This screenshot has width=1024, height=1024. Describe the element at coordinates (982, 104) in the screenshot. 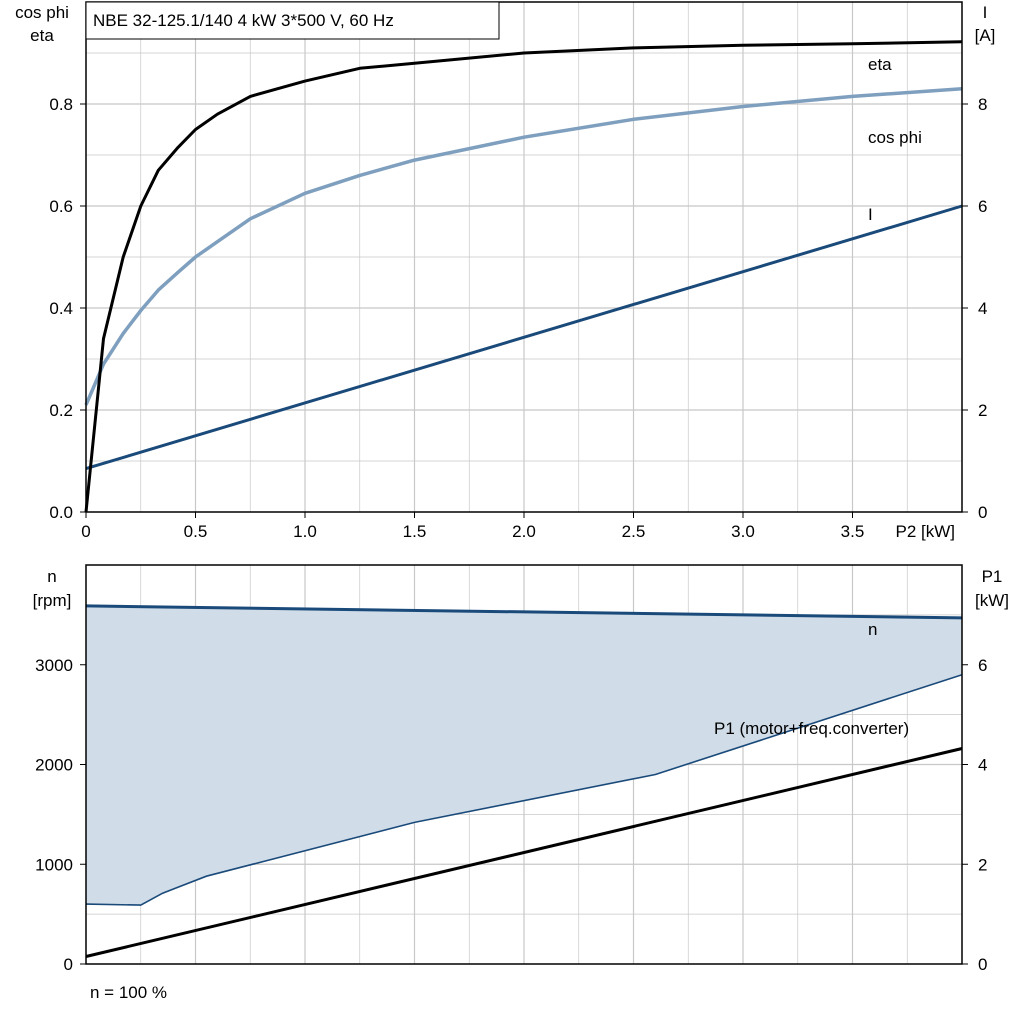

I see `top-right-tick-label: 8` at that location.